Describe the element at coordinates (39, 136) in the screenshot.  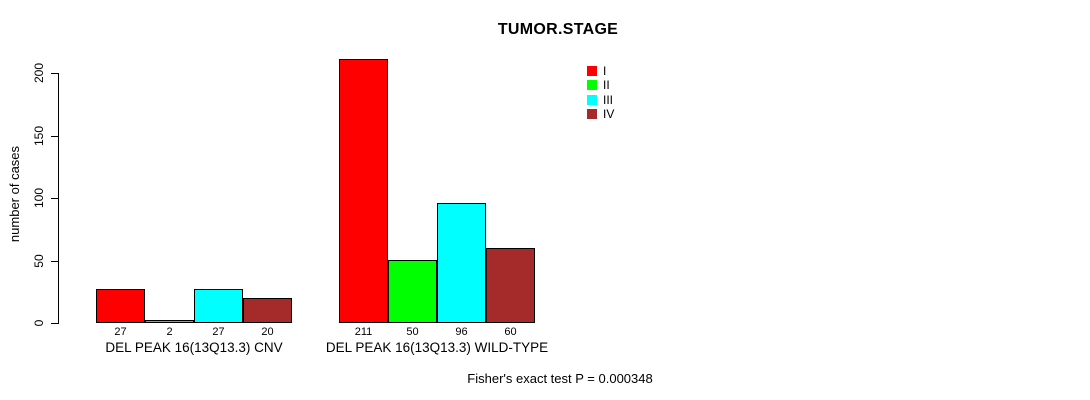
I see `y-tick-label: 150` at that location.